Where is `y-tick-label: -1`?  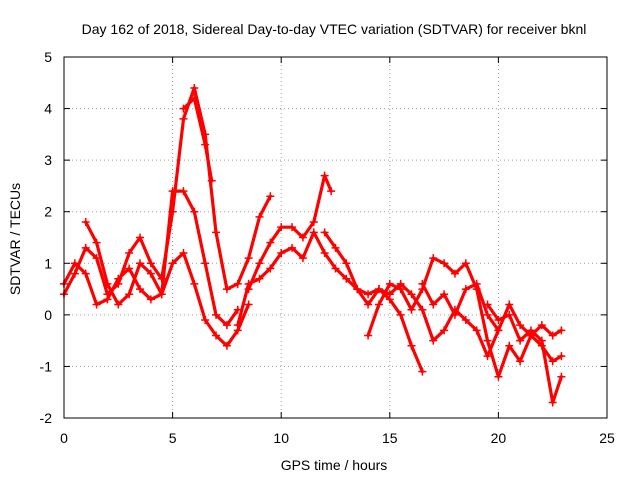 y-tick-label: -1 is located at coordinates (46, 366).